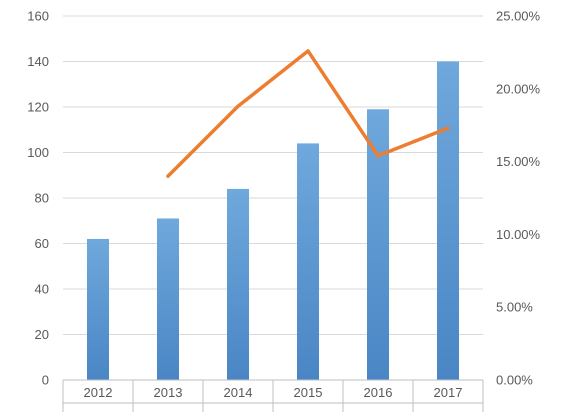  I want to click on y-right-tick-label: 0.00%, so click(514, 380).